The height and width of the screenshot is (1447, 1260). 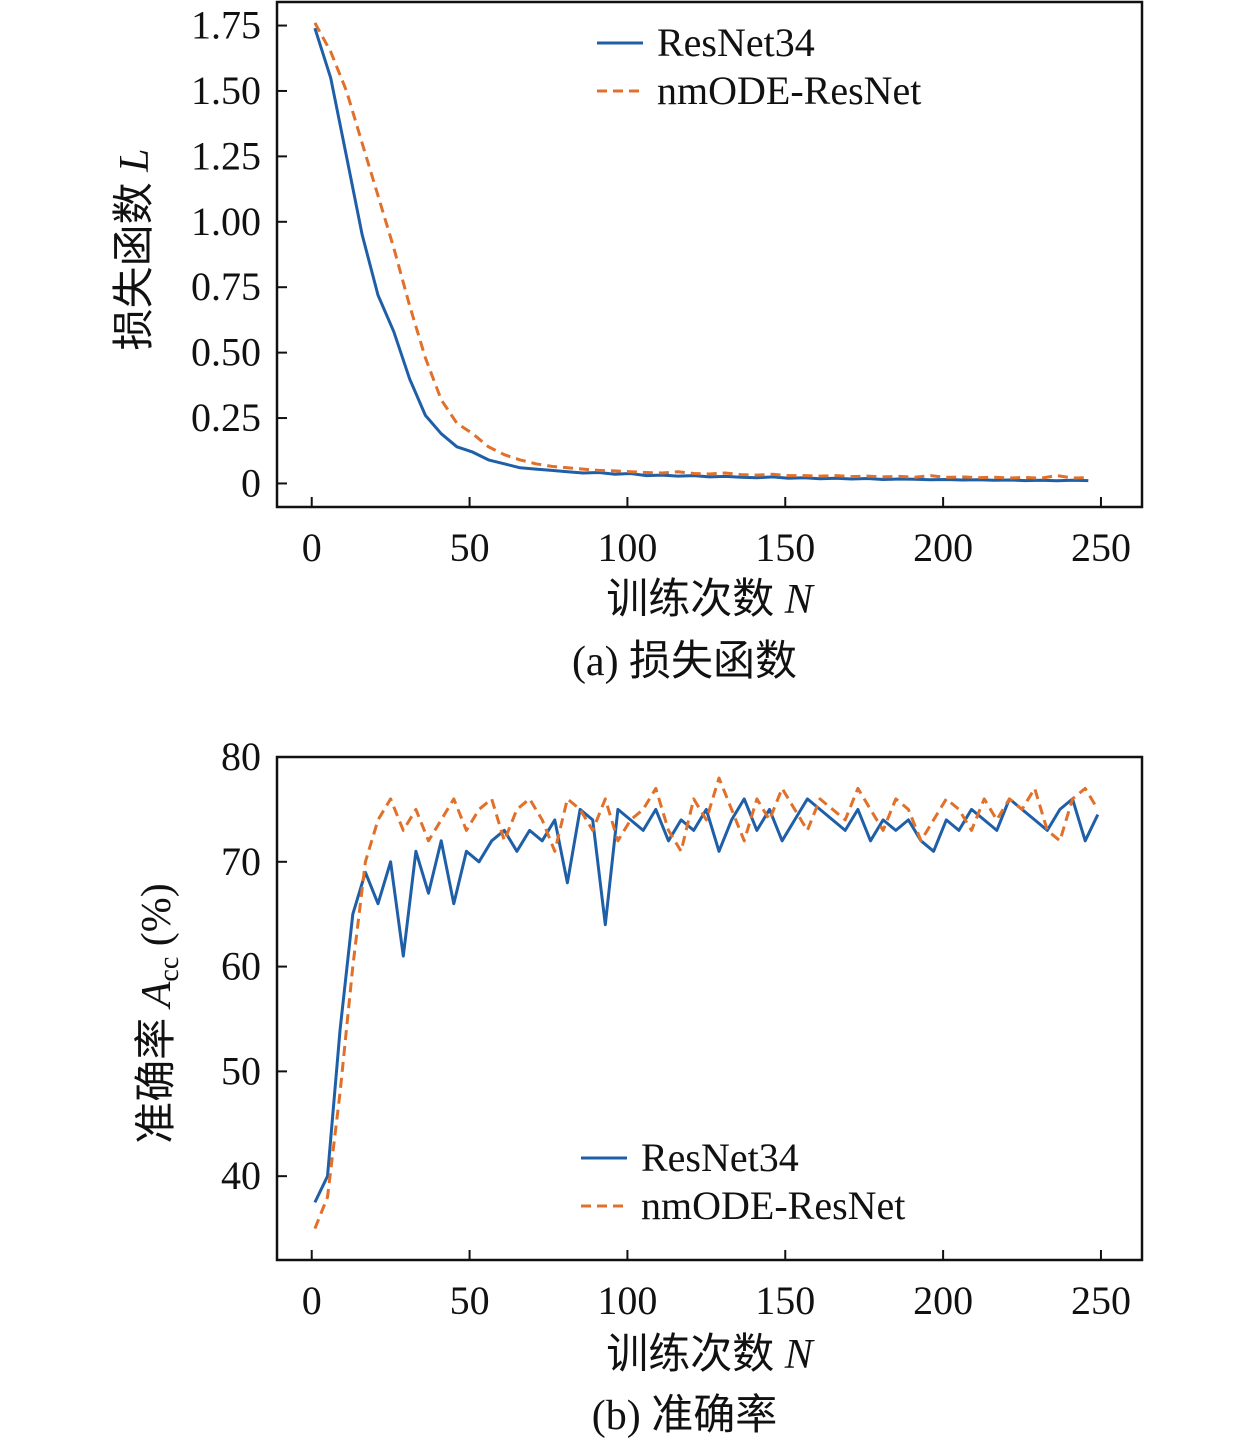 I want to click on y-tick-label: 50, so click(x=241, y=1070).